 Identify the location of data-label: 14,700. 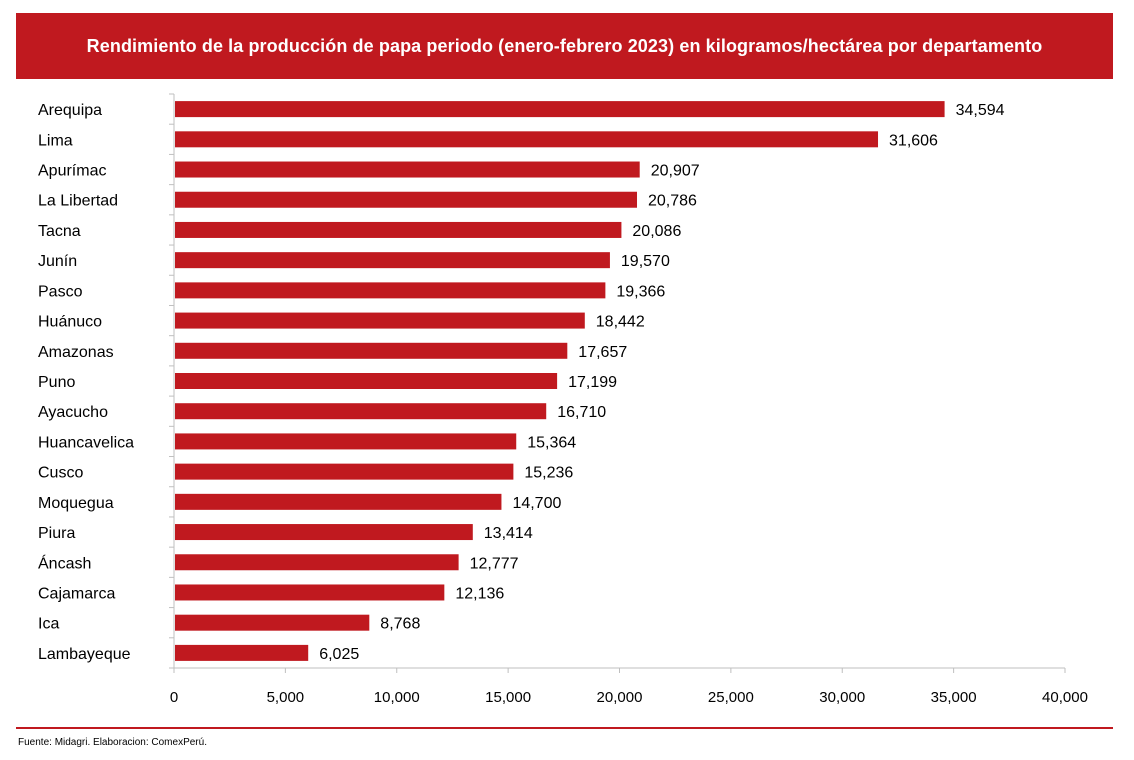
(536, 503).